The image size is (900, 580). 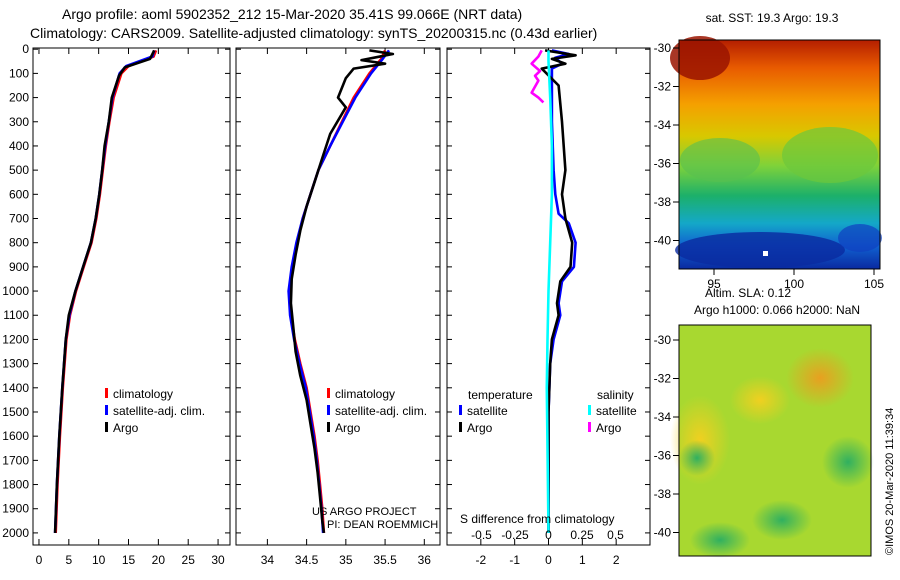 I want to click on legend-swatch-sal-satellite, so click(x=589, y=410).